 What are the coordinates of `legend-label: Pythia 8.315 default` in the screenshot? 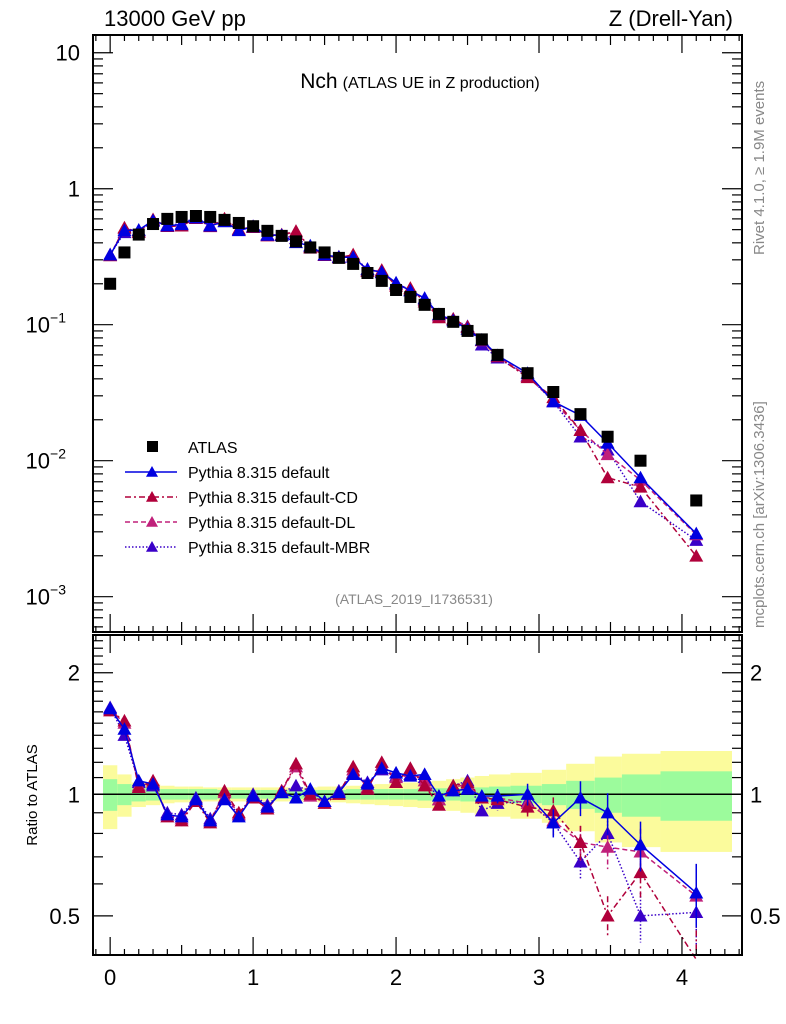 It's located at (259, 473).